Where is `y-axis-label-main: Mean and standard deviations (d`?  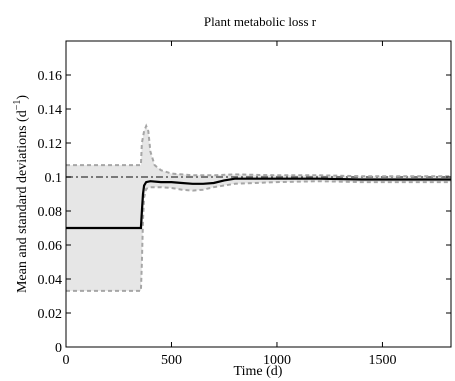
y-axis-label-main: Mean and standard deviations (d is located at coordinates (22, 201).